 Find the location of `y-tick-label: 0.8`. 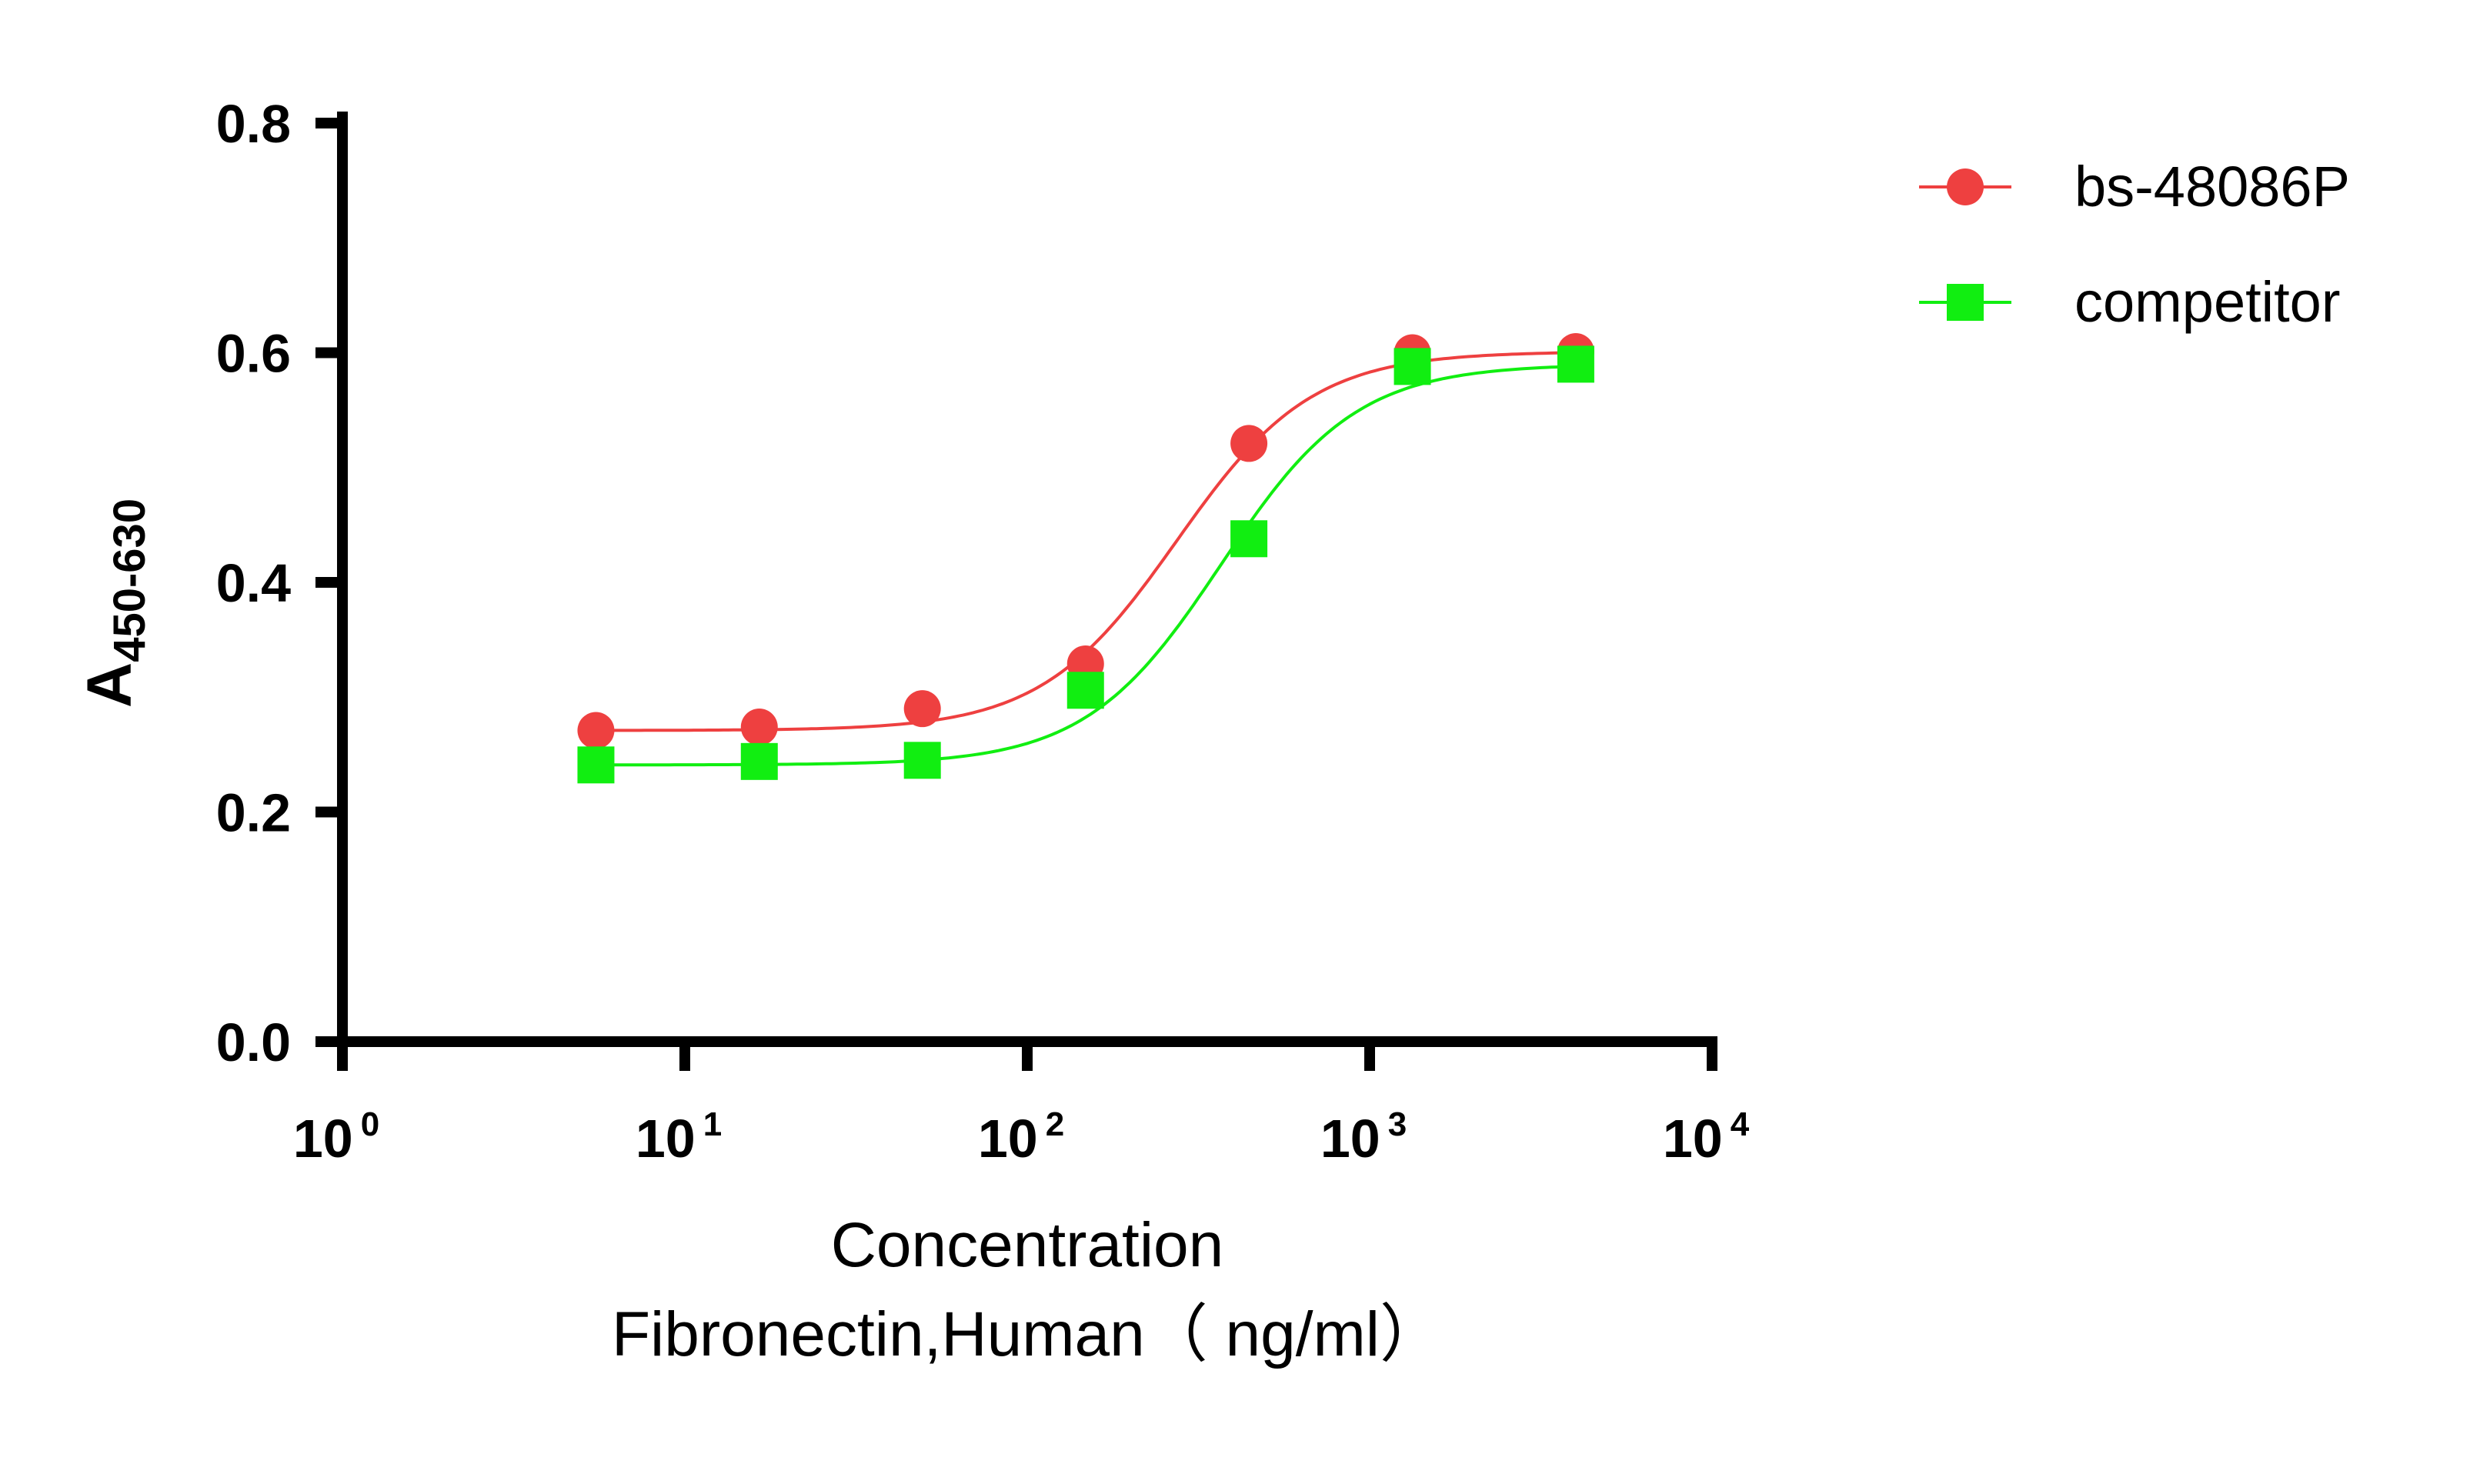

y-tick-label: 0.8 is located at coordinates (253, 124).